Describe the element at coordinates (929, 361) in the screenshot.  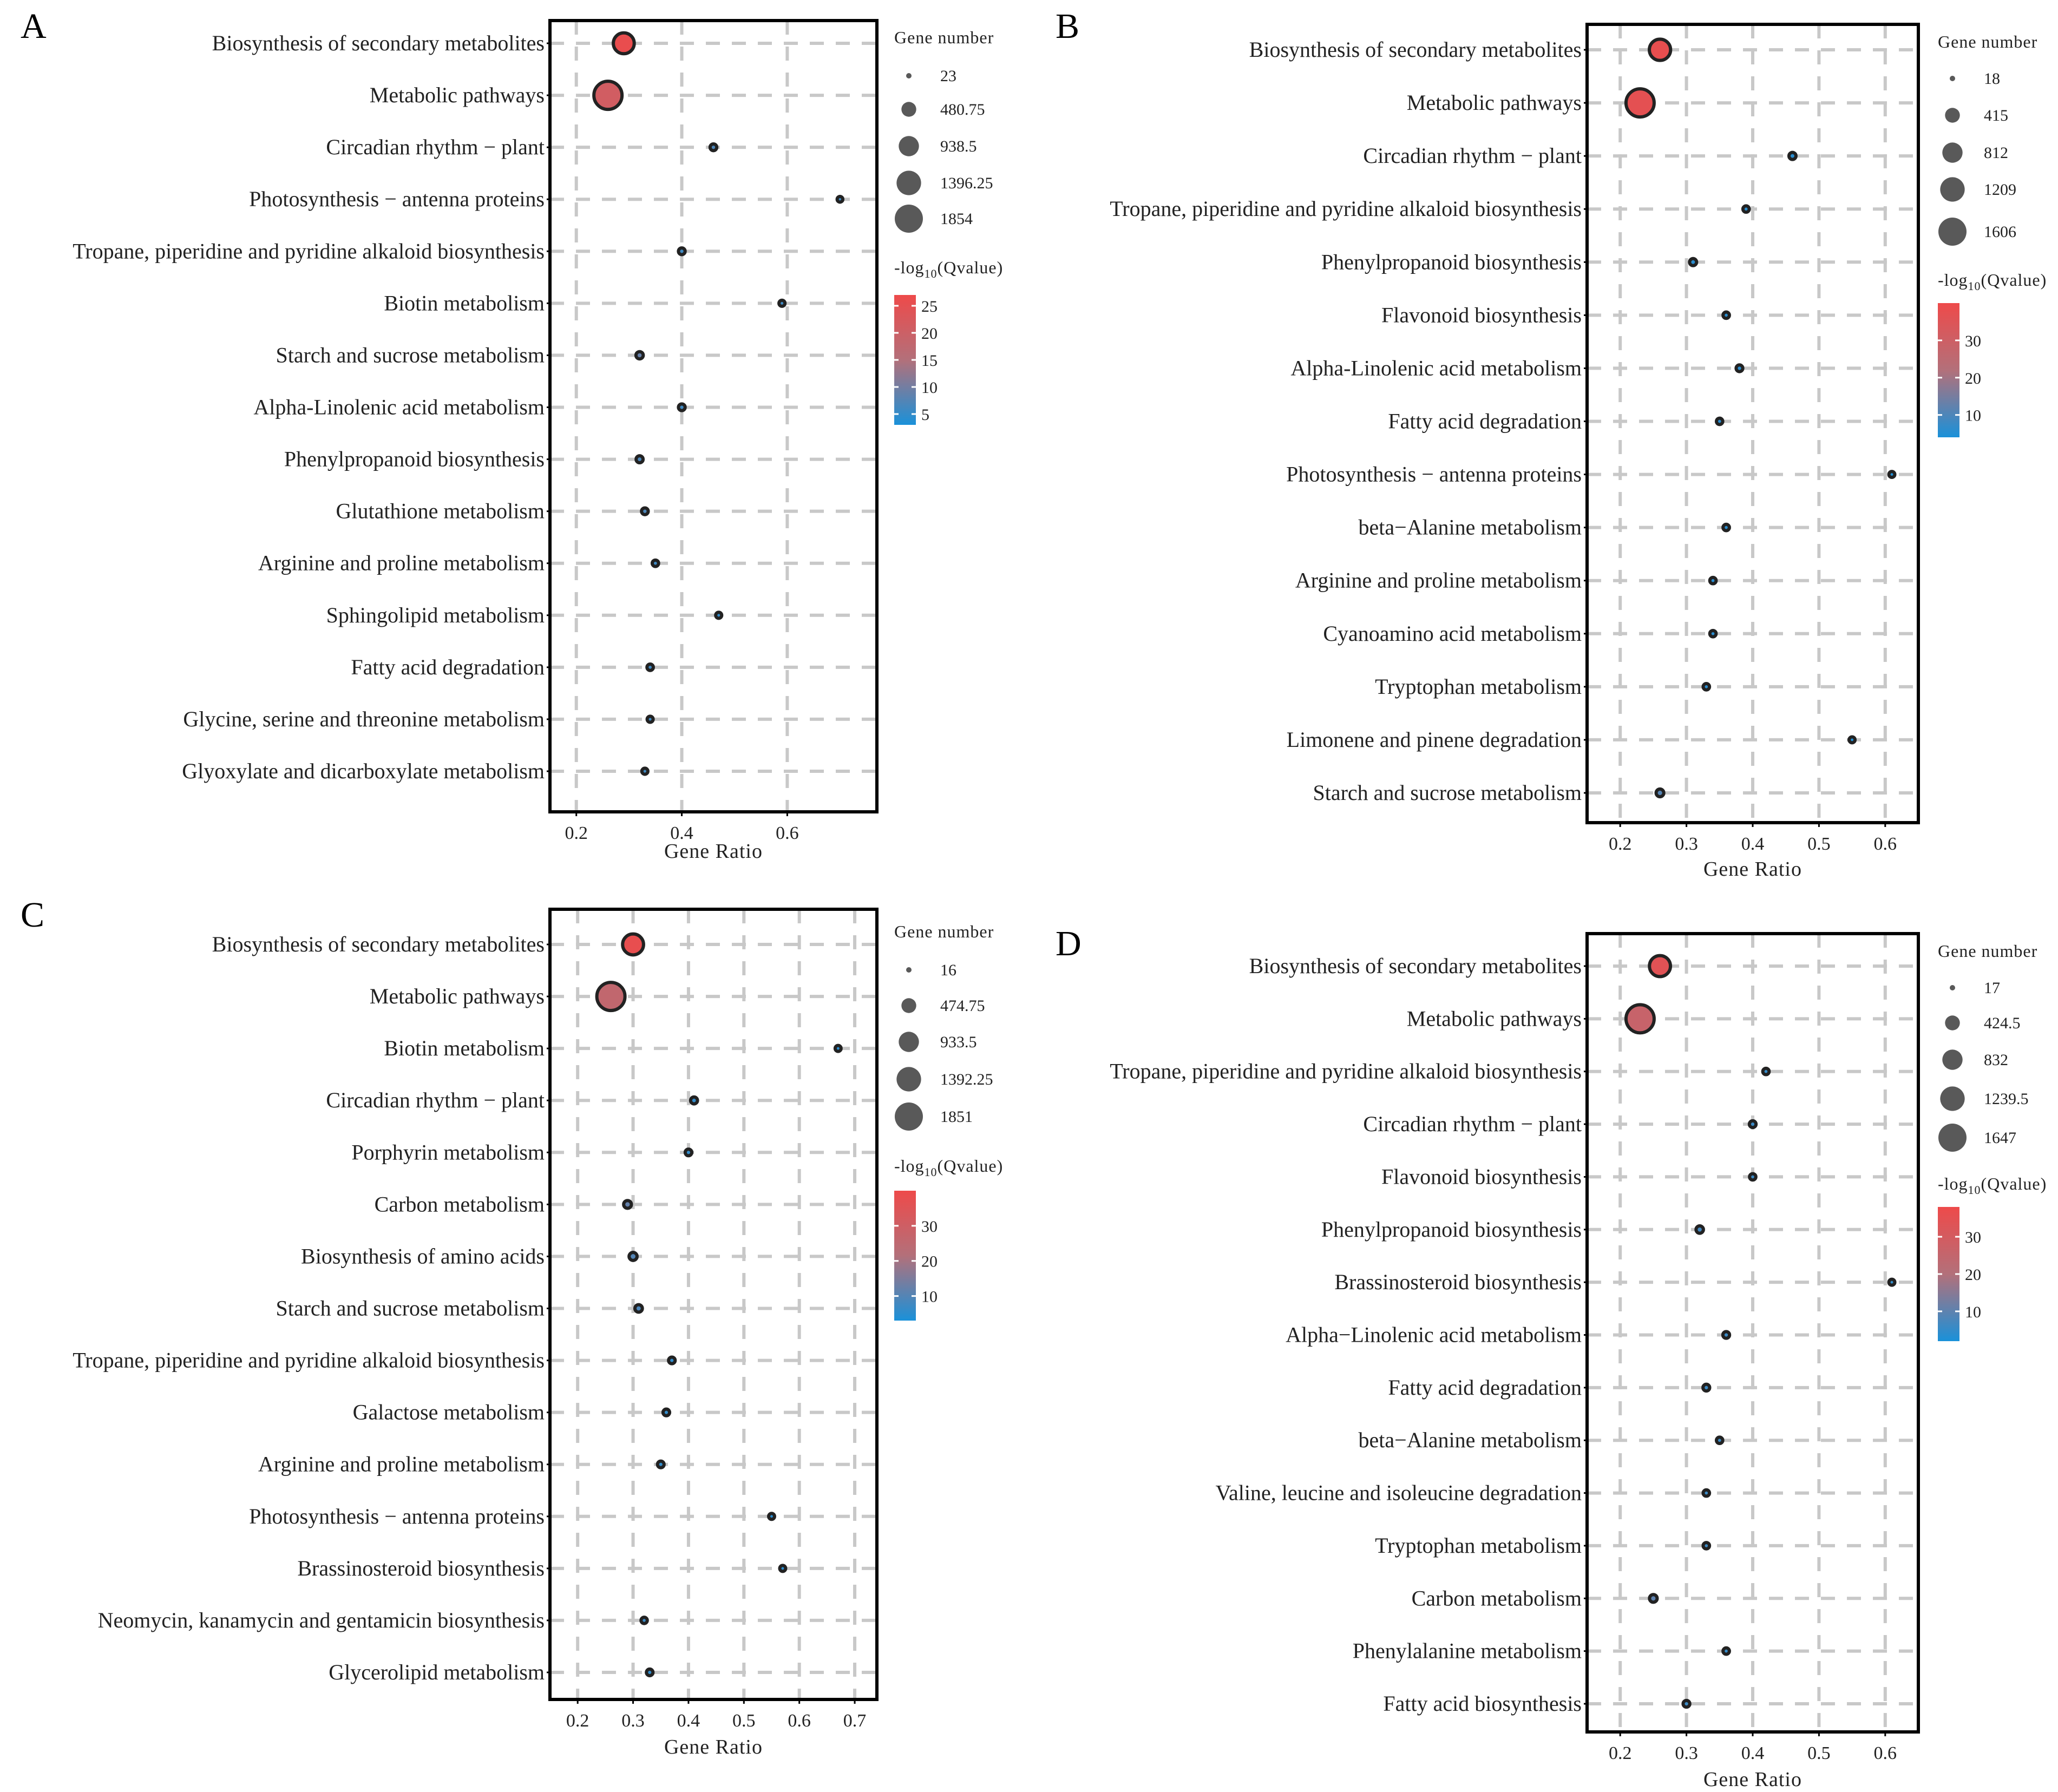
I see `color-bar-label: 15` at that location.